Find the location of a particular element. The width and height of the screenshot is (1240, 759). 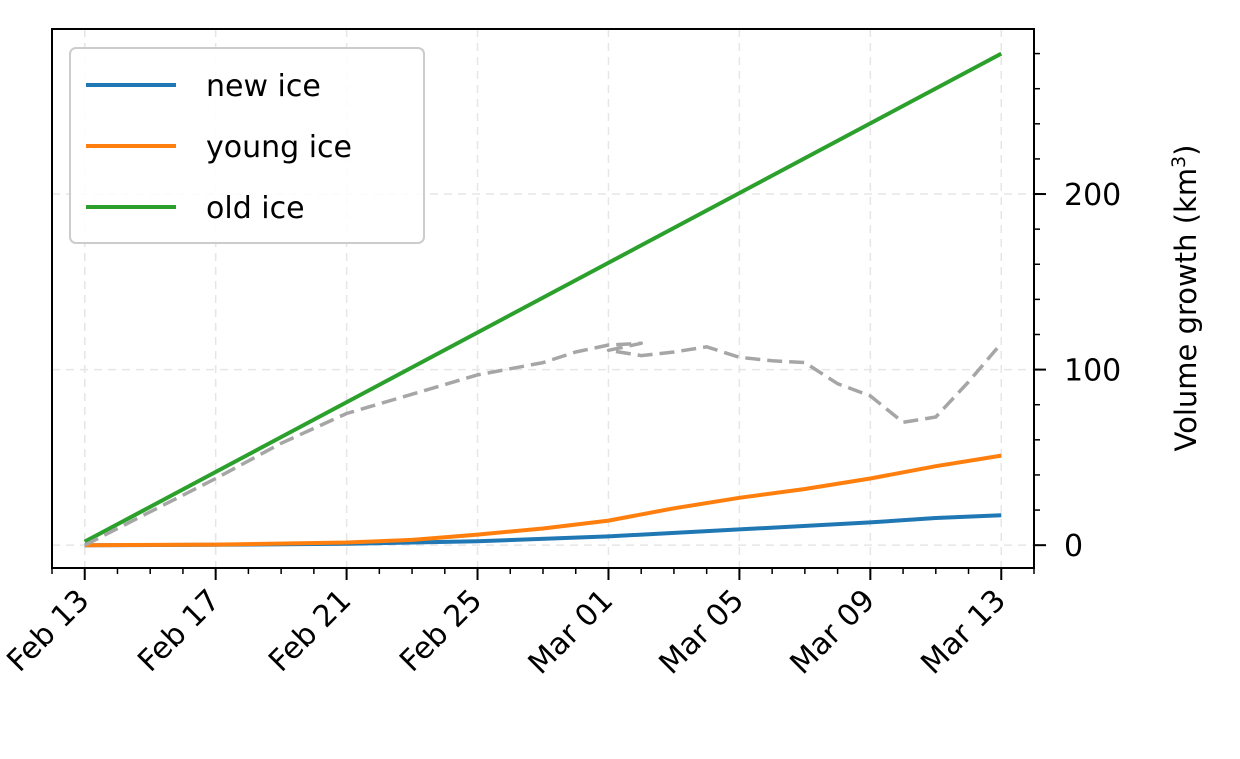

y-axis-title: Volume growth (km3) is located at coordinates (1185, 298).